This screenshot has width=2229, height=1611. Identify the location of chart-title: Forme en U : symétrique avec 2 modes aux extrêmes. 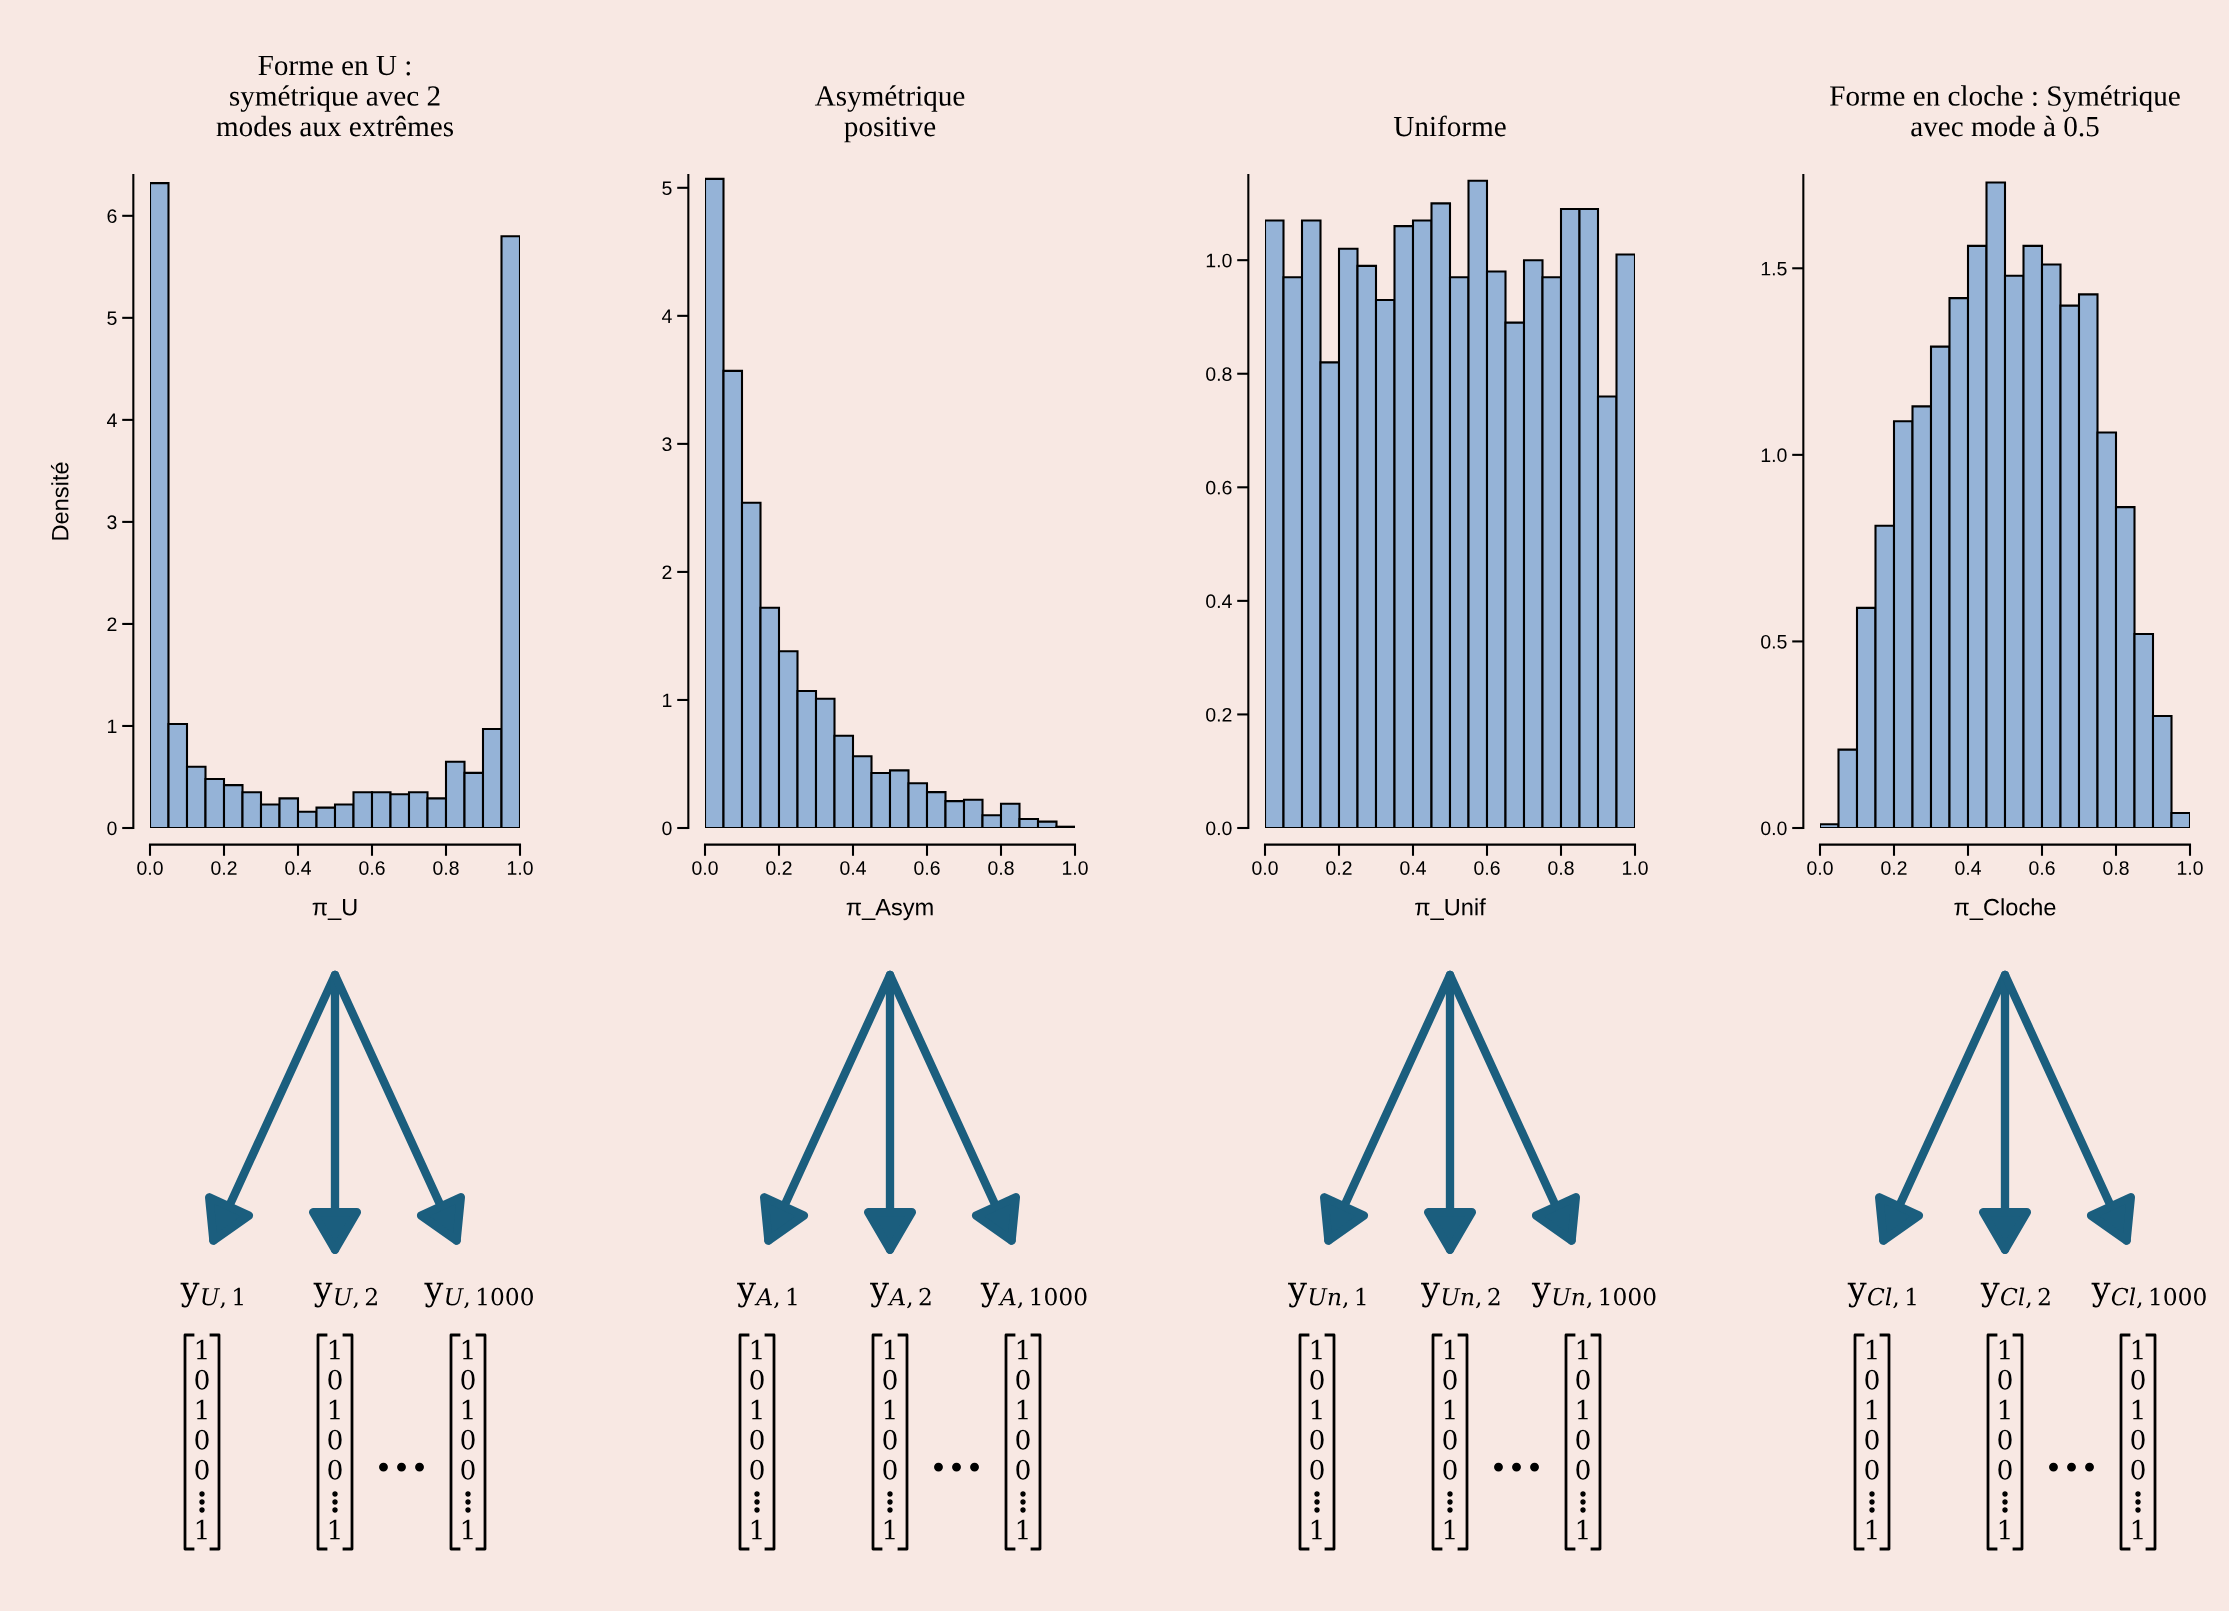
(334, 96).